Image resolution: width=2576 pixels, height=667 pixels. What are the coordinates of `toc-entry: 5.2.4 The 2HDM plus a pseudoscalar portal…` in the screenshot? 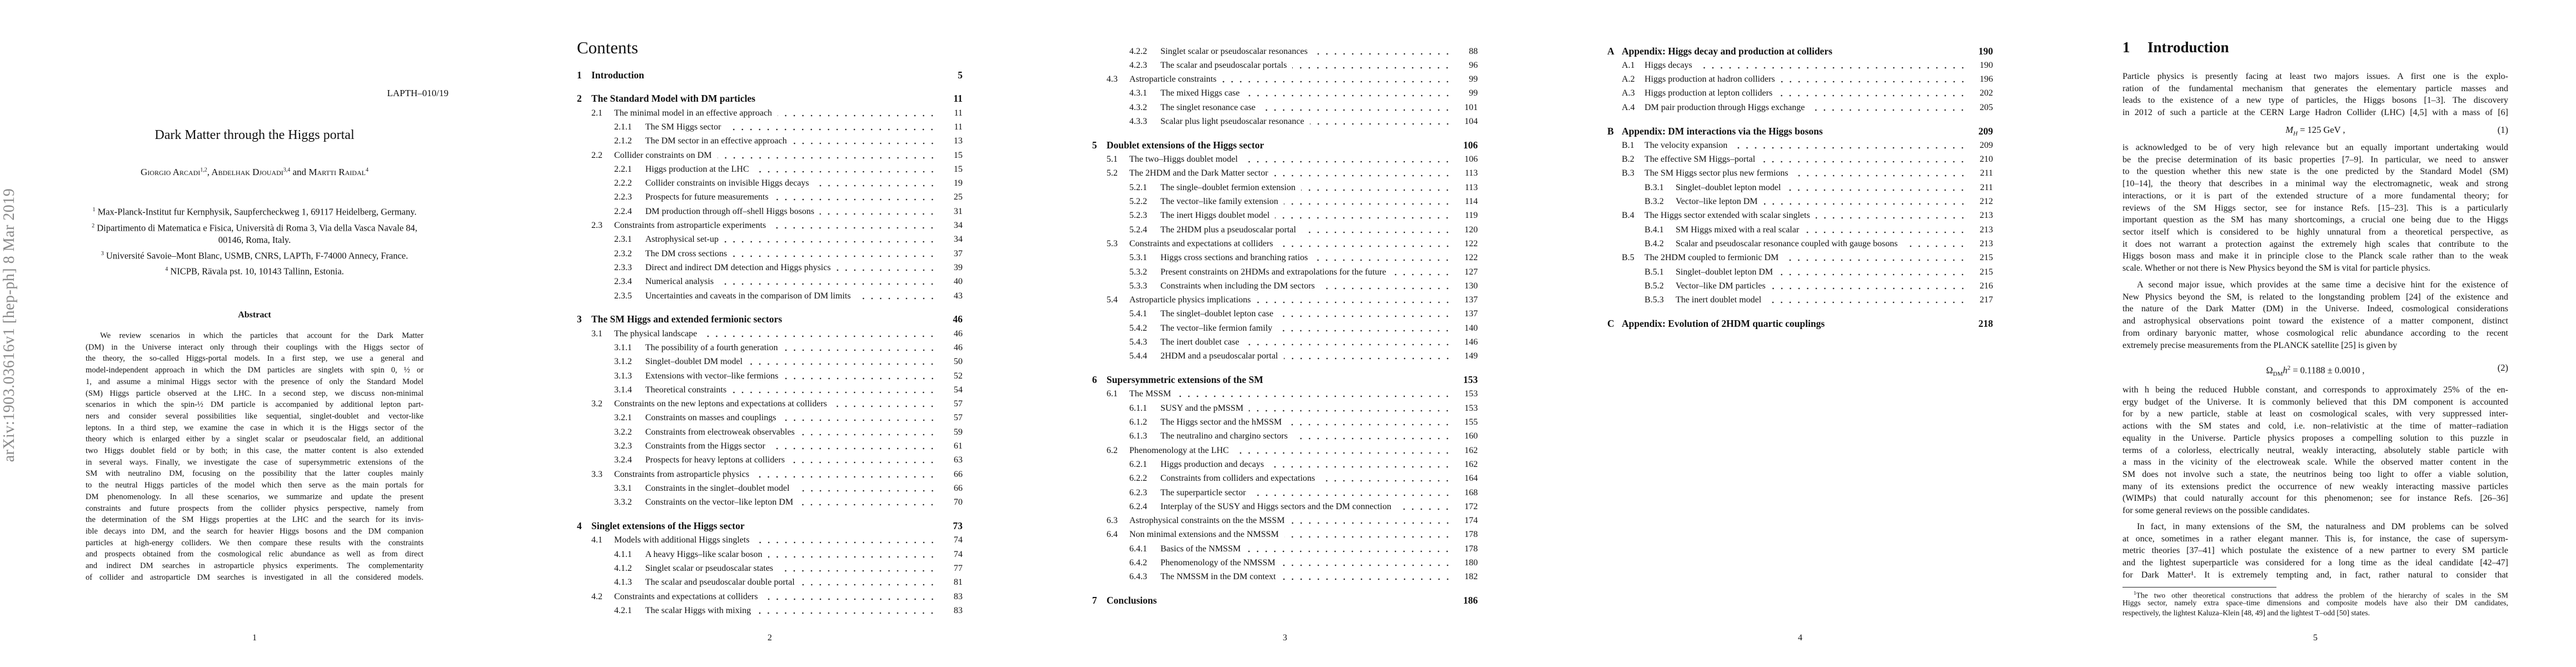 It's located at (1285, 229).